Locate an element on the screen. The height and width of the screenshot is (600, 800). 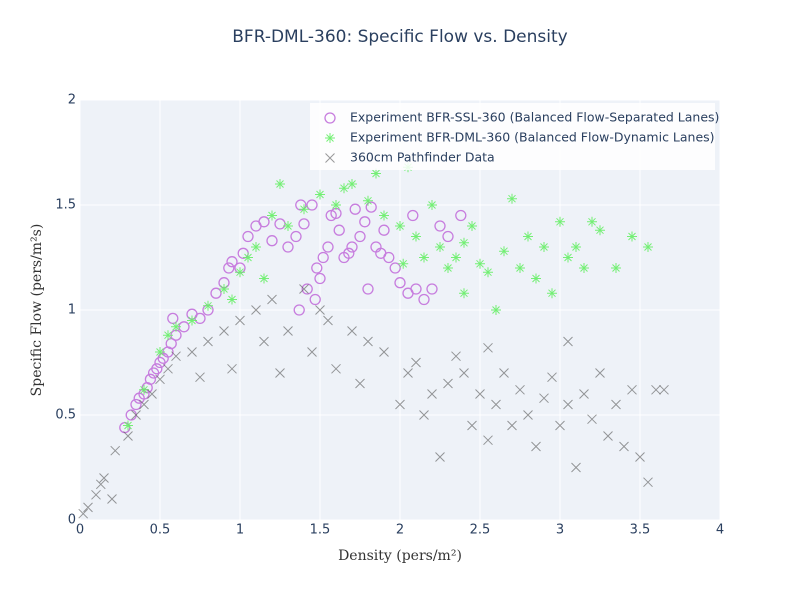
y-axis-label: Specific Flow (pers/m²s) is located at coordinates (37, 310).